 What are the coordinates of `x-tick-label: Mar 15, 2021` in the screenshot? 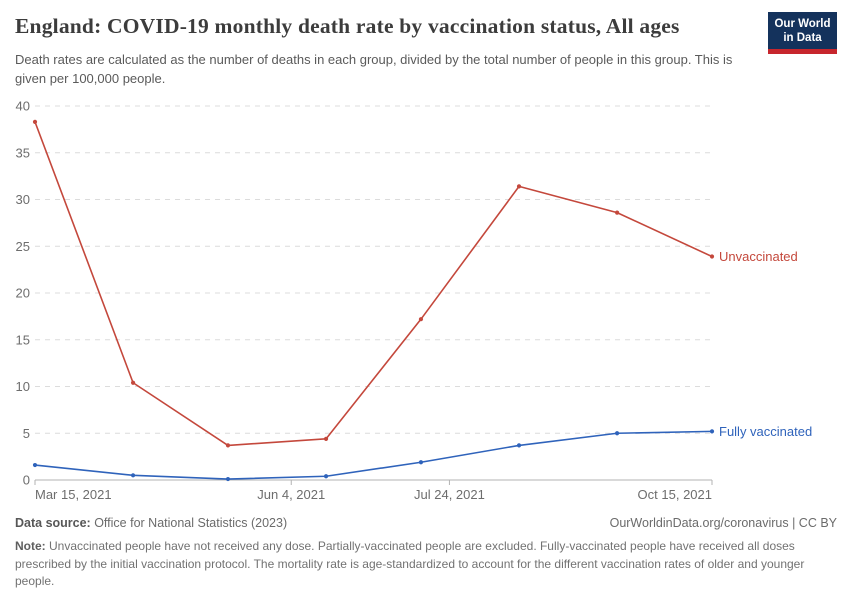 It's located at (73, 494).